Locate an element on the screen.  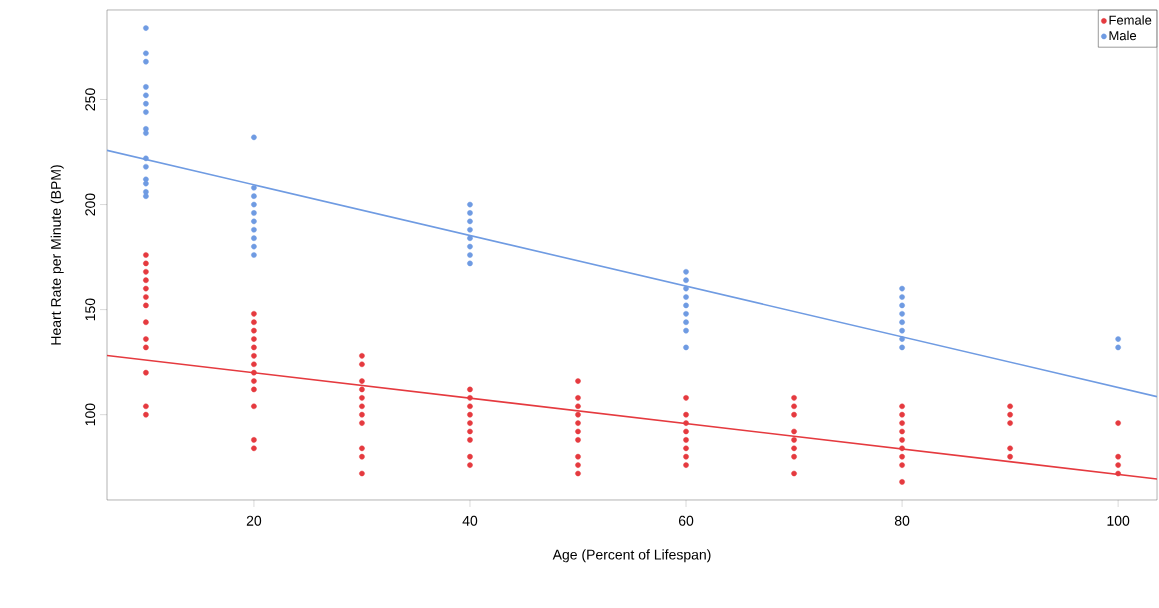
y-tick-label: 200 is located at coordinates (90, 204).